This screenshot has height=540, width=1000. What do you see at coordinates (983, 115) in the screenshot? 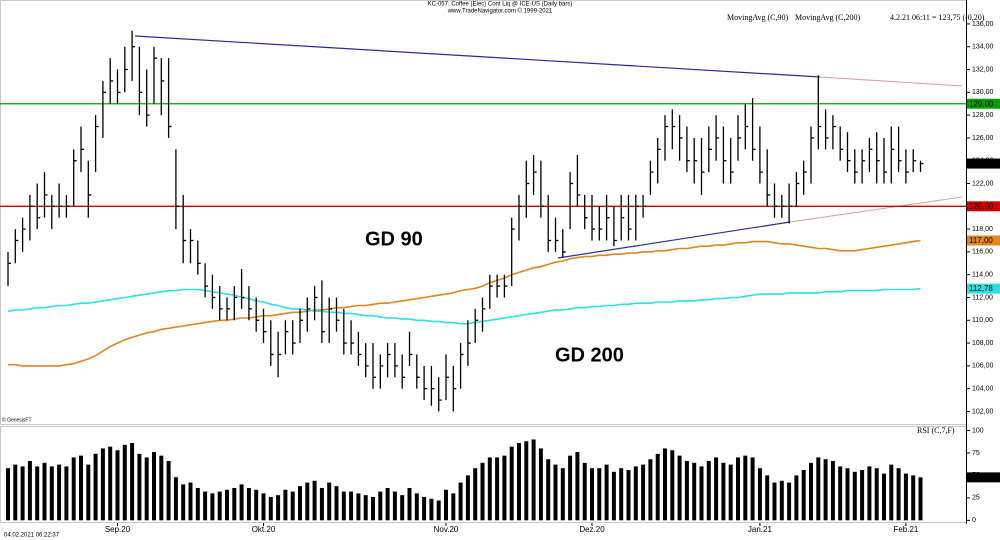
I see `y-tick-label: 128,00` at bounding box center [983, 115].